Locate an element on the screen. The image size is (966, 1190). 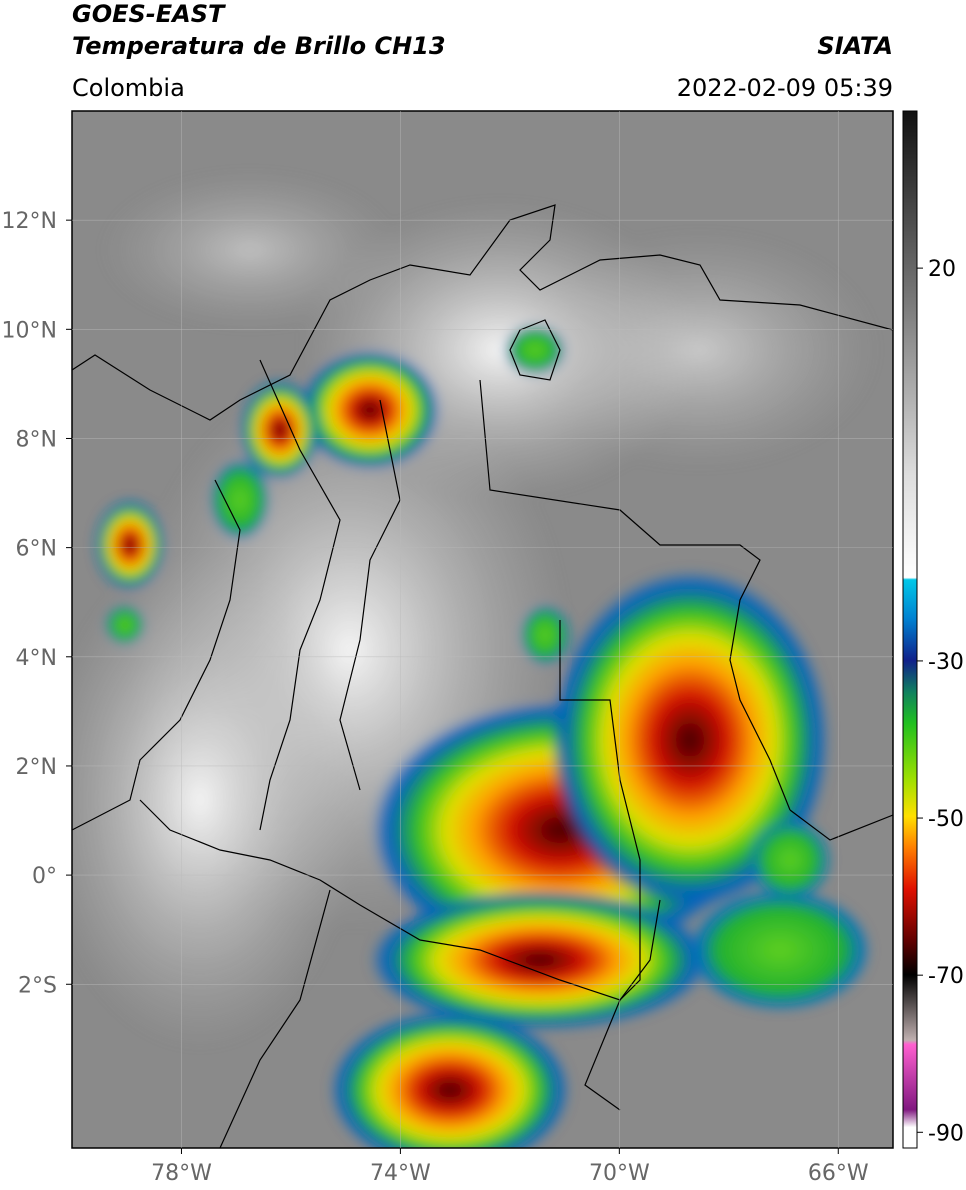
title: GOES-EAST is located at coordinates (149, 14).